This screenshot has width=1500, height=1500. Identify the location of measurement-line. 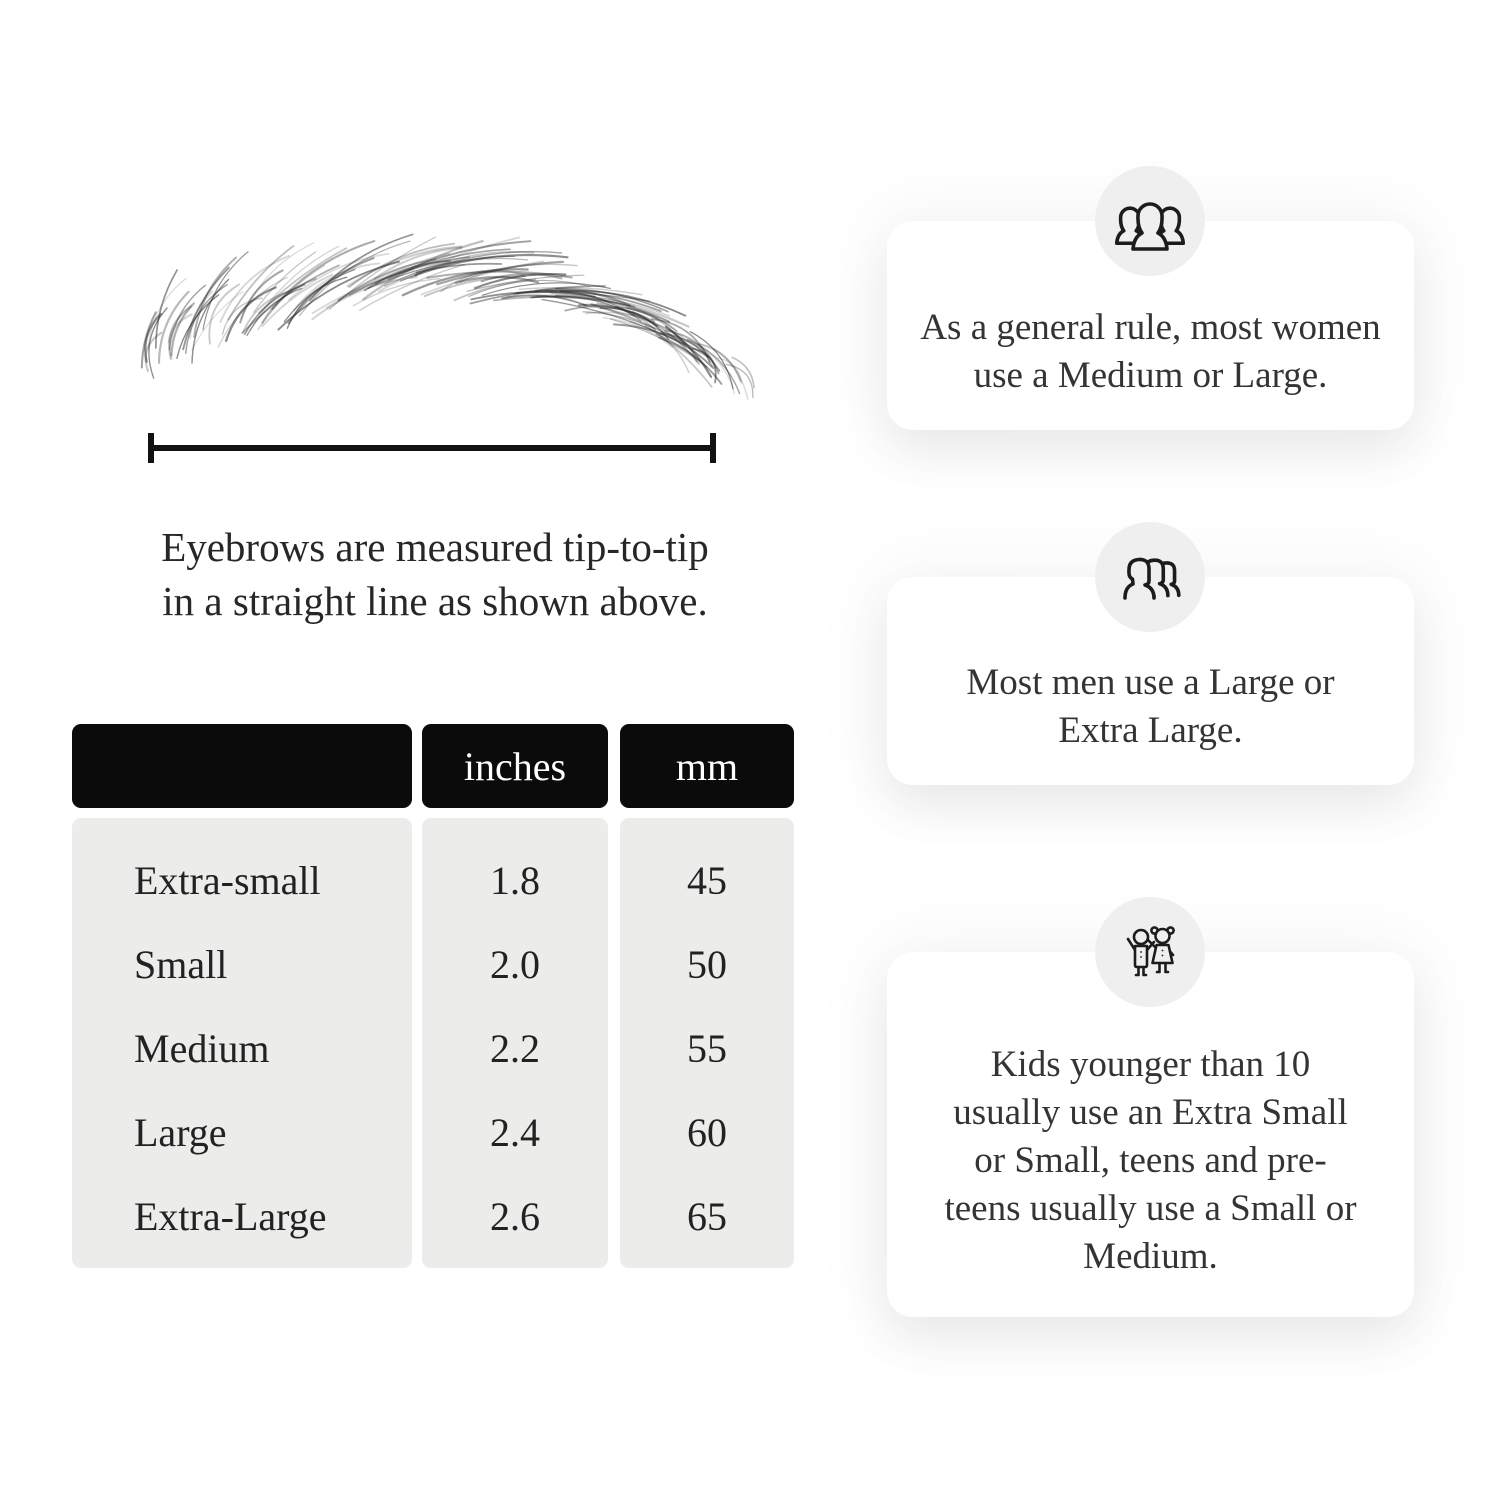
(432, 448).